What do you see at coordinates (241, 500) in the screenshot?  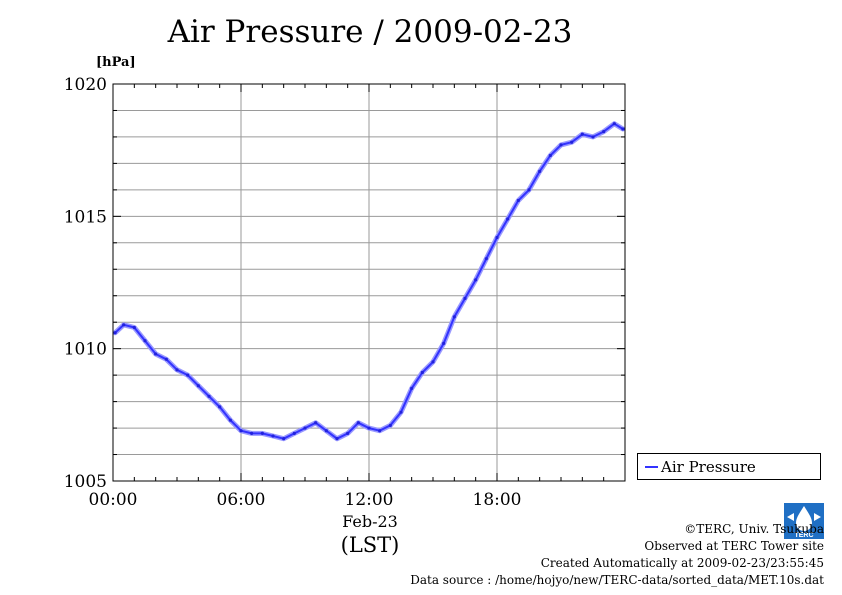 I see `x-tick-label: 06:00` at bounding box center [241, 500].